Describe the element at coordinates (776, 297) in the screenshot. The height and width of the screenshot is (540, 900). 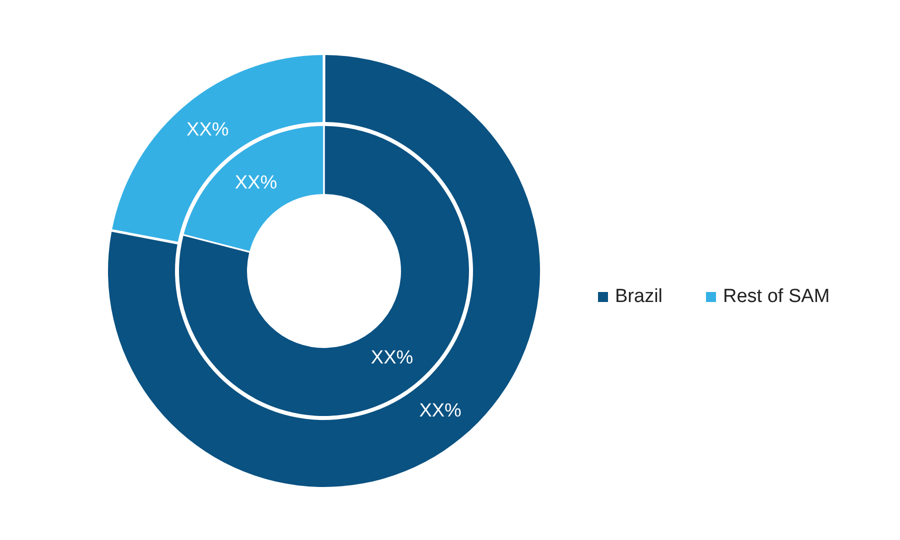
I see `legend-label: Rest of SAM` at that location.